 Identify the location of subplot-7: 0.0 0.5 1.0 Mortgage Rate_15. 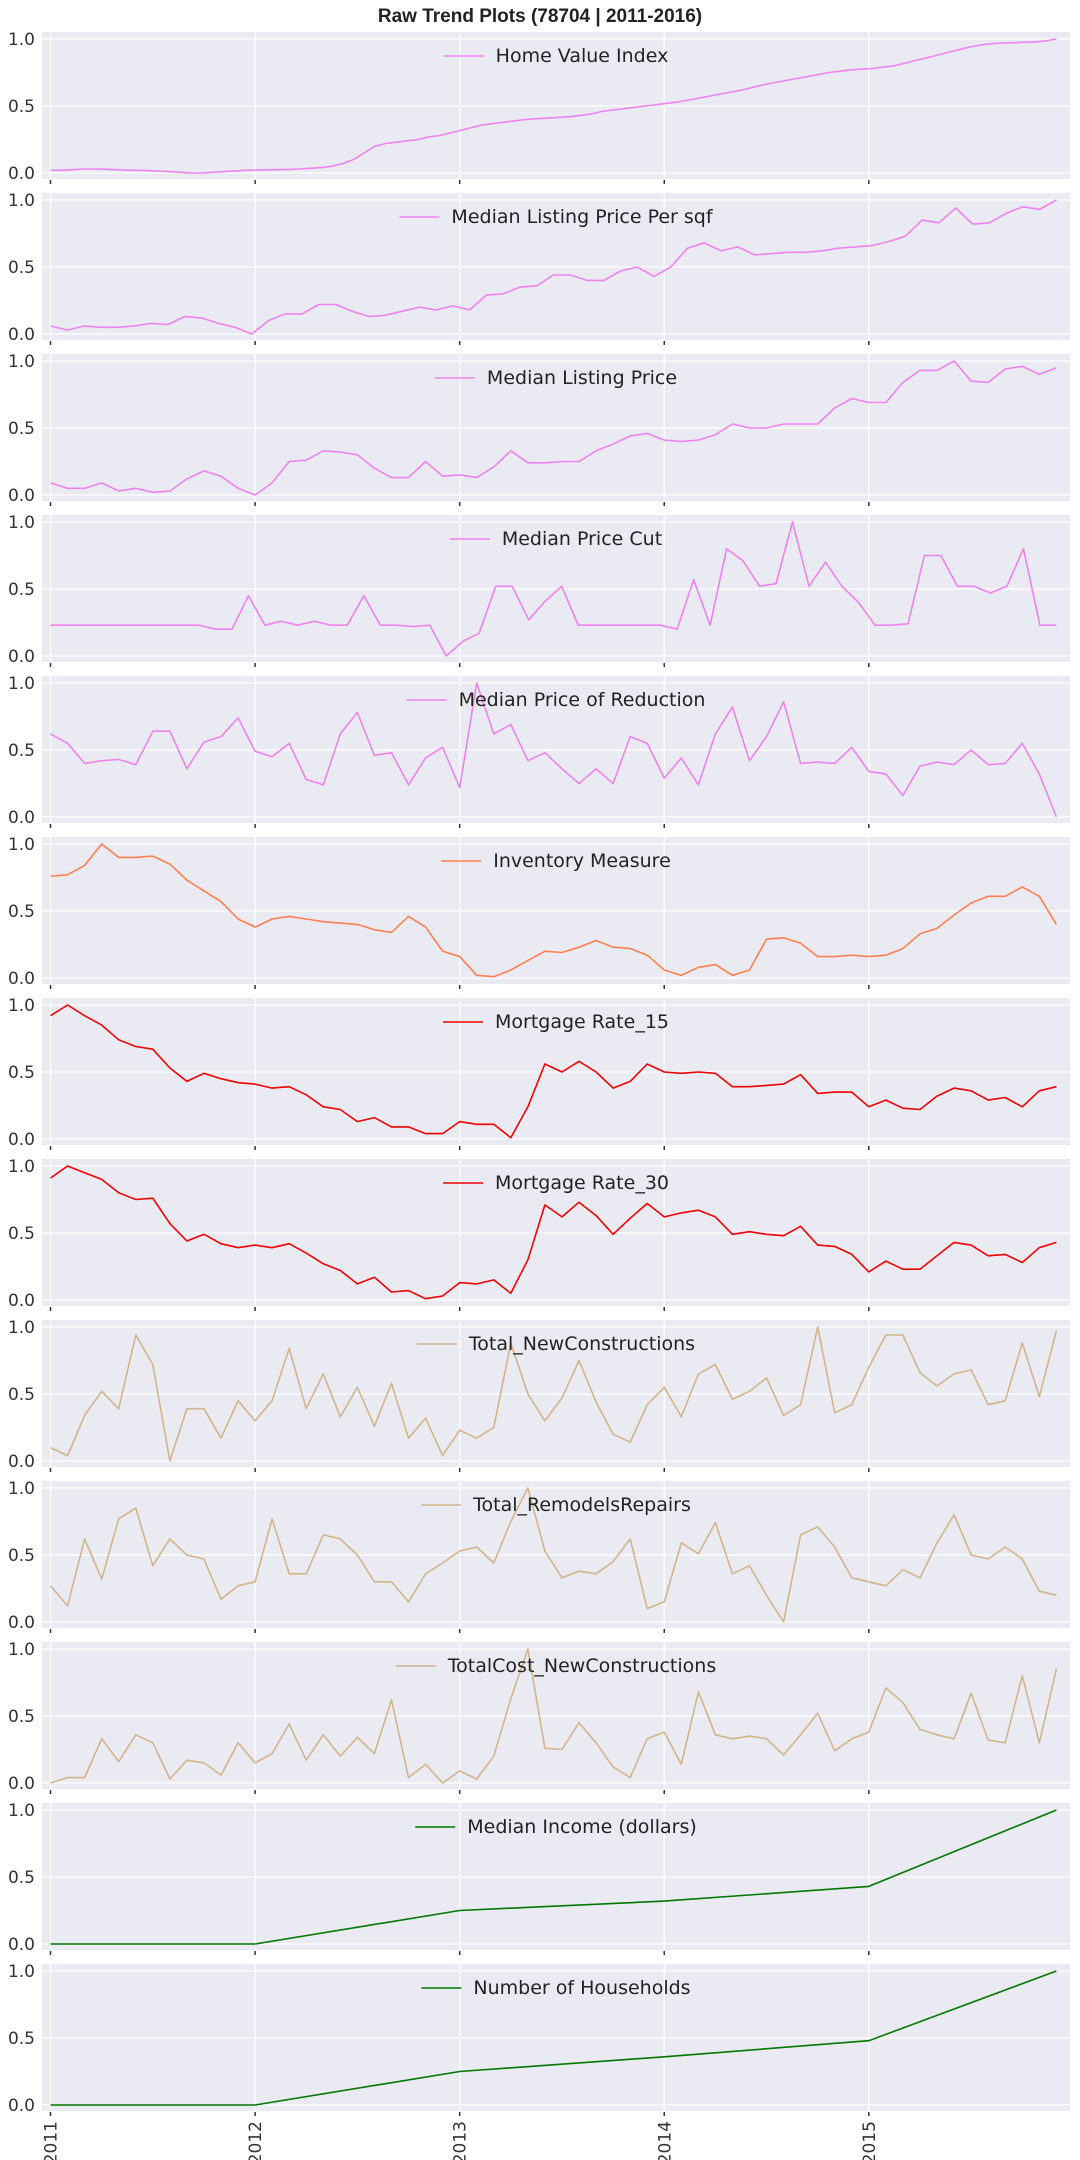
(539, 1073).